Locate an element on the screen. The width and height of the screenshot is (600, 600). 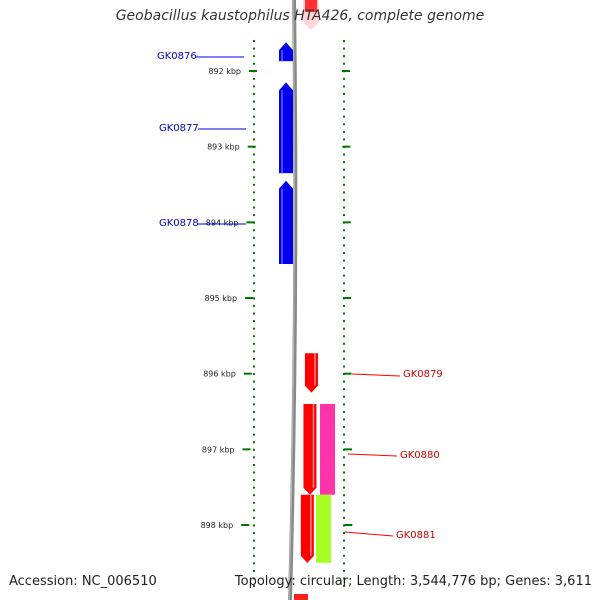
gc-low-segment is located at coordinates (323, 528).